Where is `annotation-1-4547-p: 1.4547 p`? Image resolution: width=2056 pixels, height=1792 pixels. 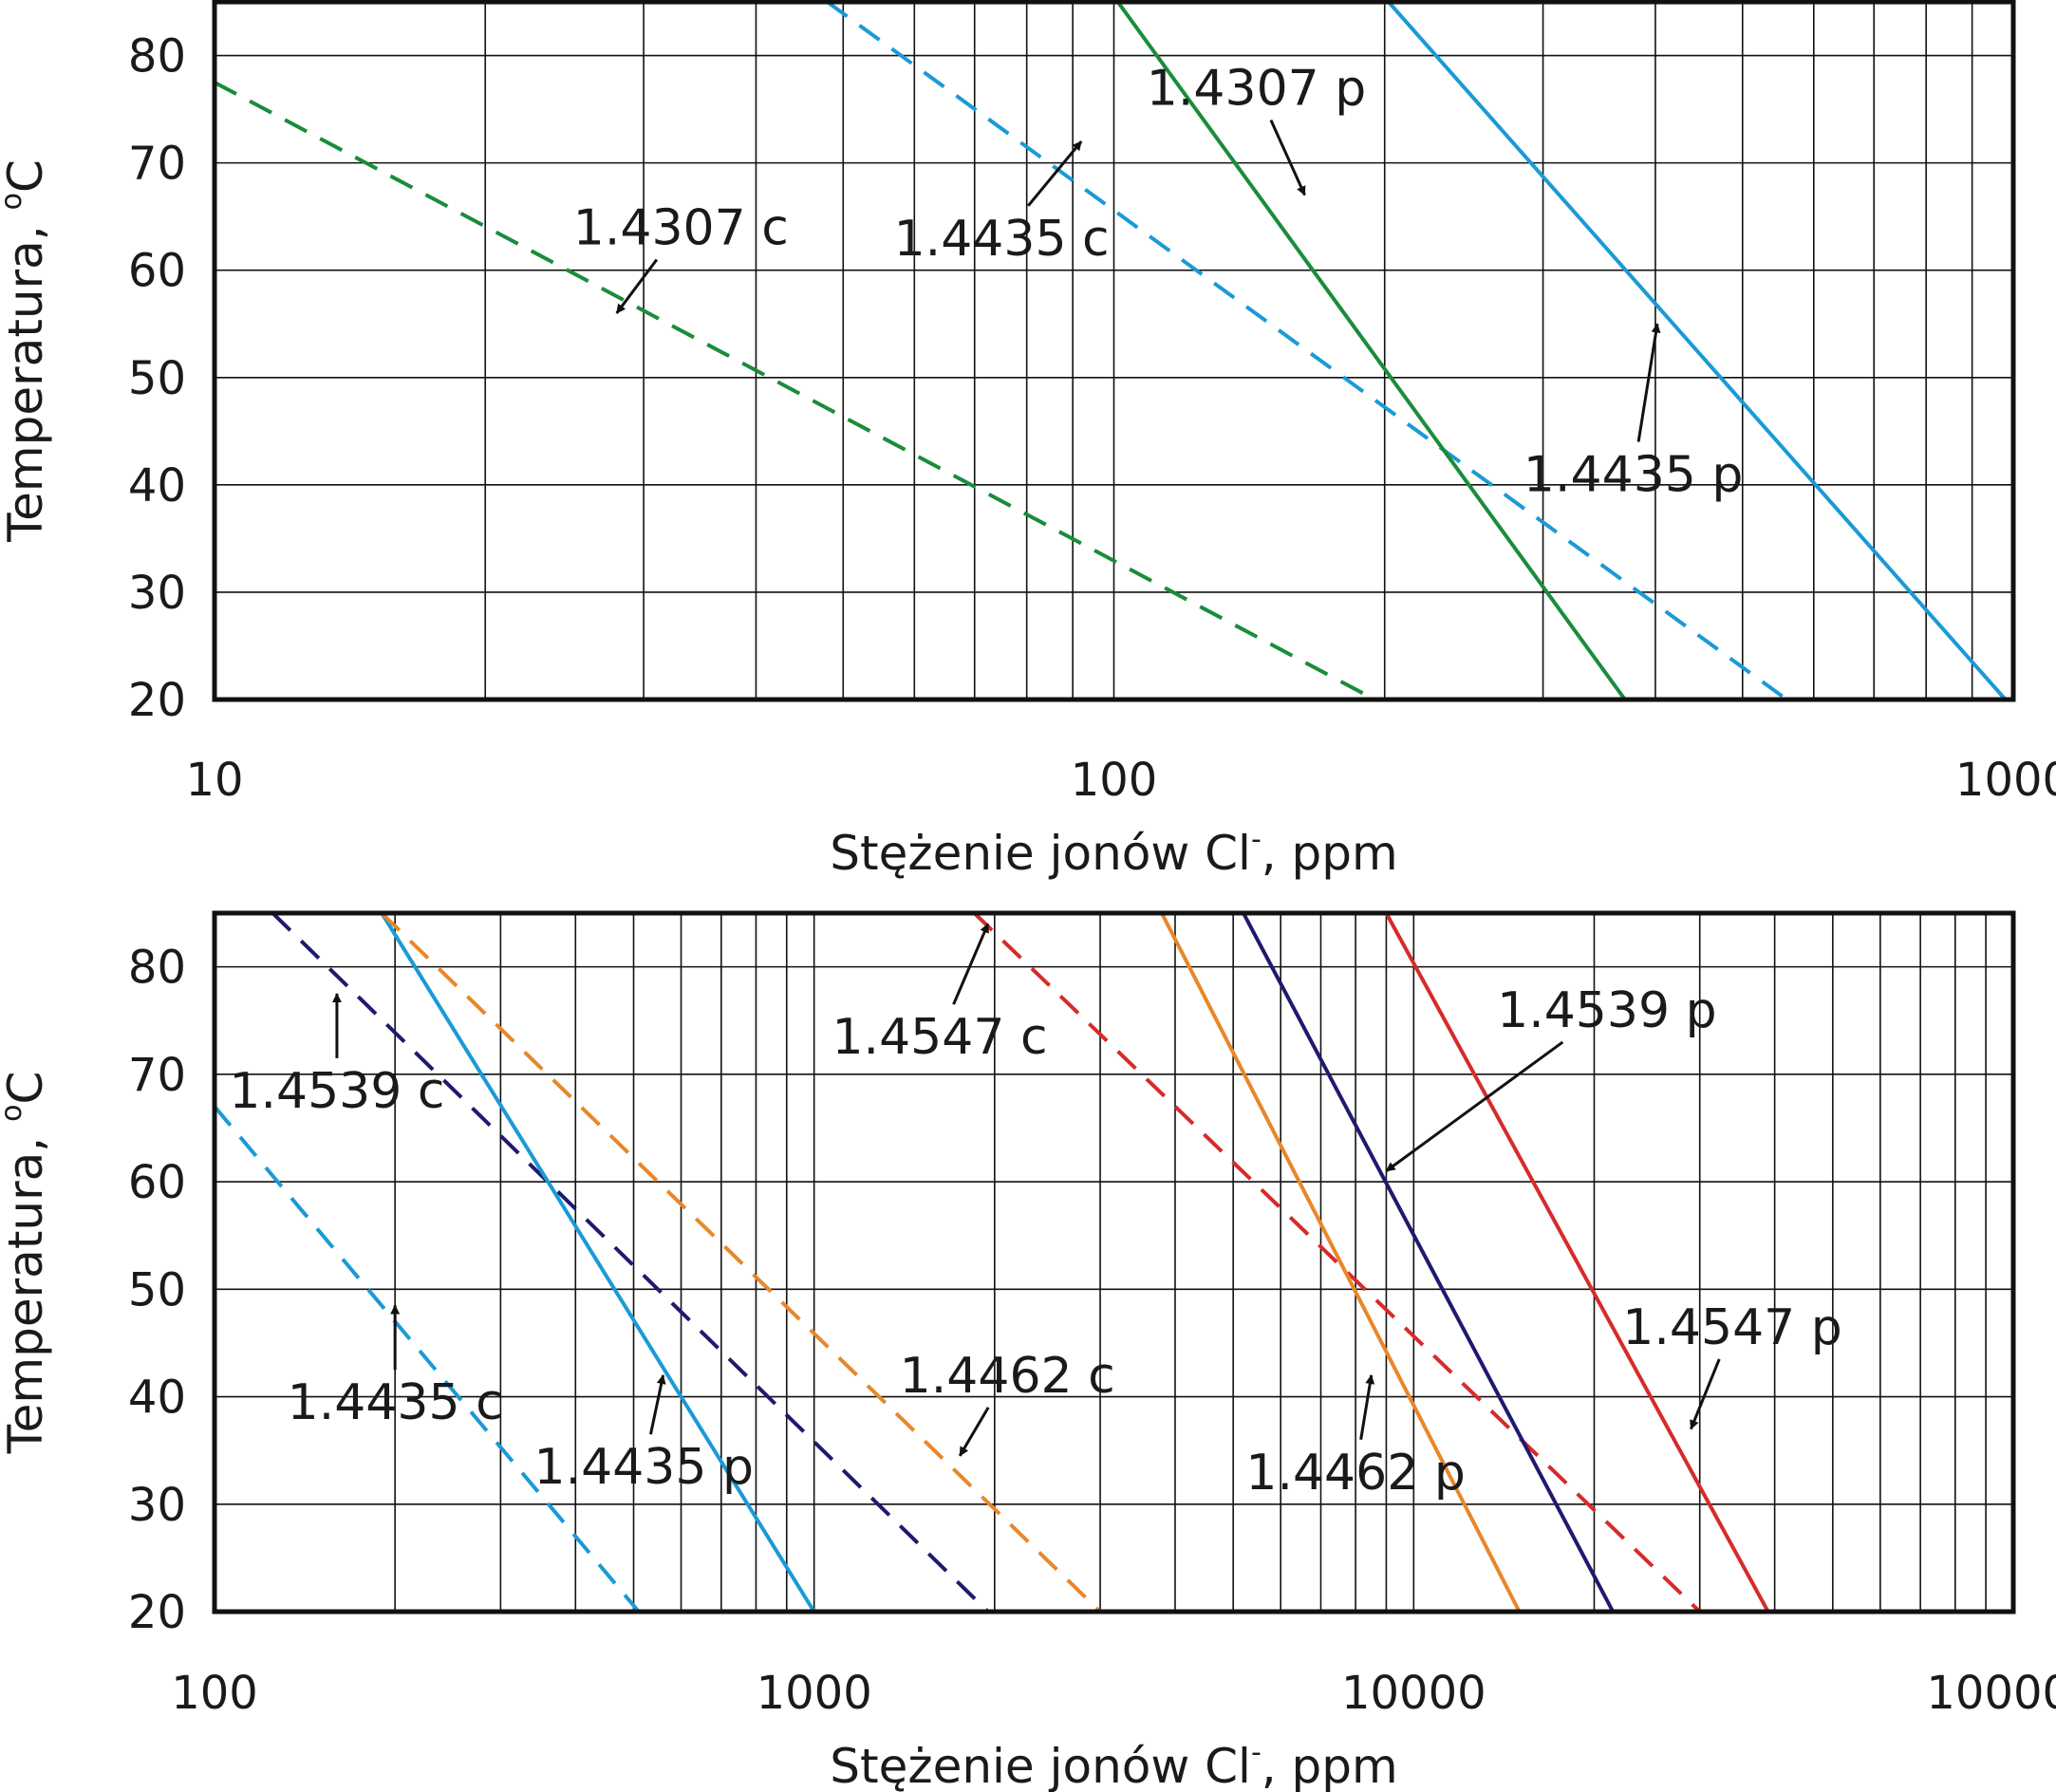
annotation-1-4547-p: 1.4547 p is located at coordinates (1732, 1328).